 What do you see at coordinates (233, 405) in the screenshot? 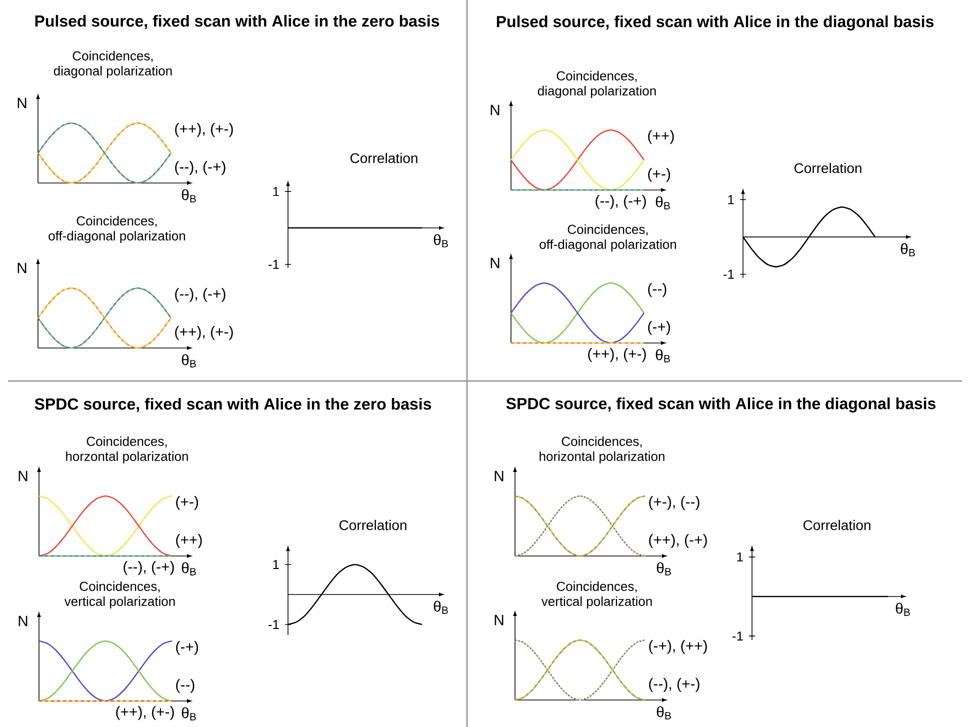
I see `text: SPDC source, fixed scan with Alice in the zero basis` at bounding box center [233, 405].